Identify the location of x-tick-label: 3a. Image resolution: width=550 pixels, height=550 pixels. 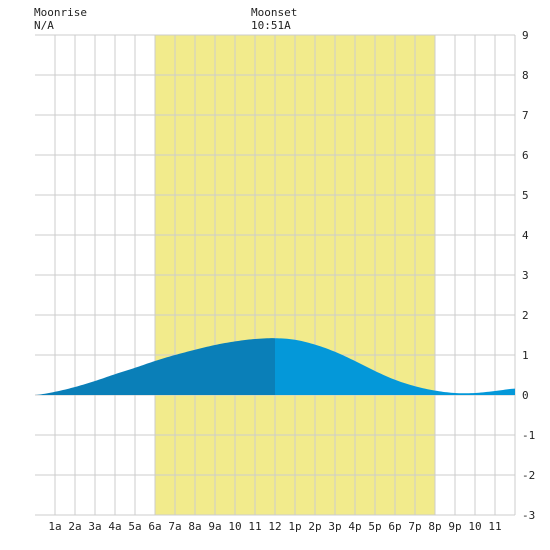
(94, 526).